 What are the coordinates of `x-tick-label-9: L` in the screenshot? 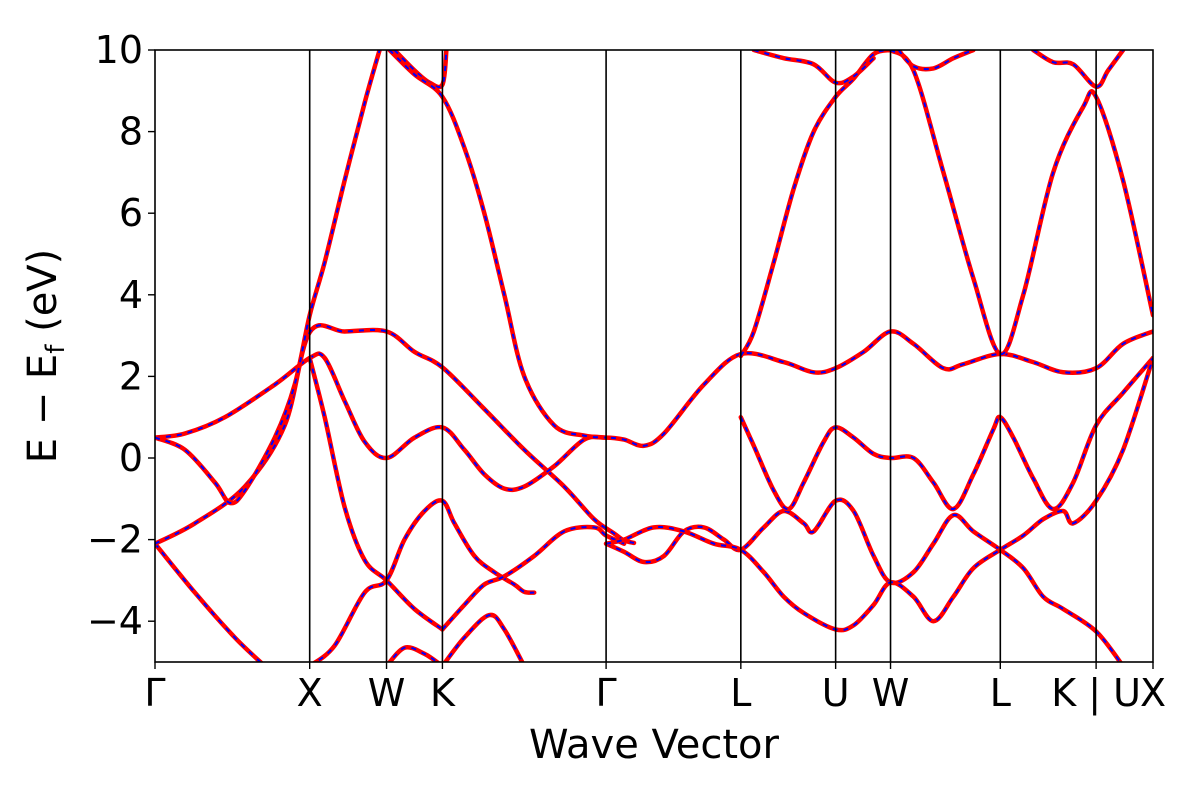 It's located at (1000, 693).